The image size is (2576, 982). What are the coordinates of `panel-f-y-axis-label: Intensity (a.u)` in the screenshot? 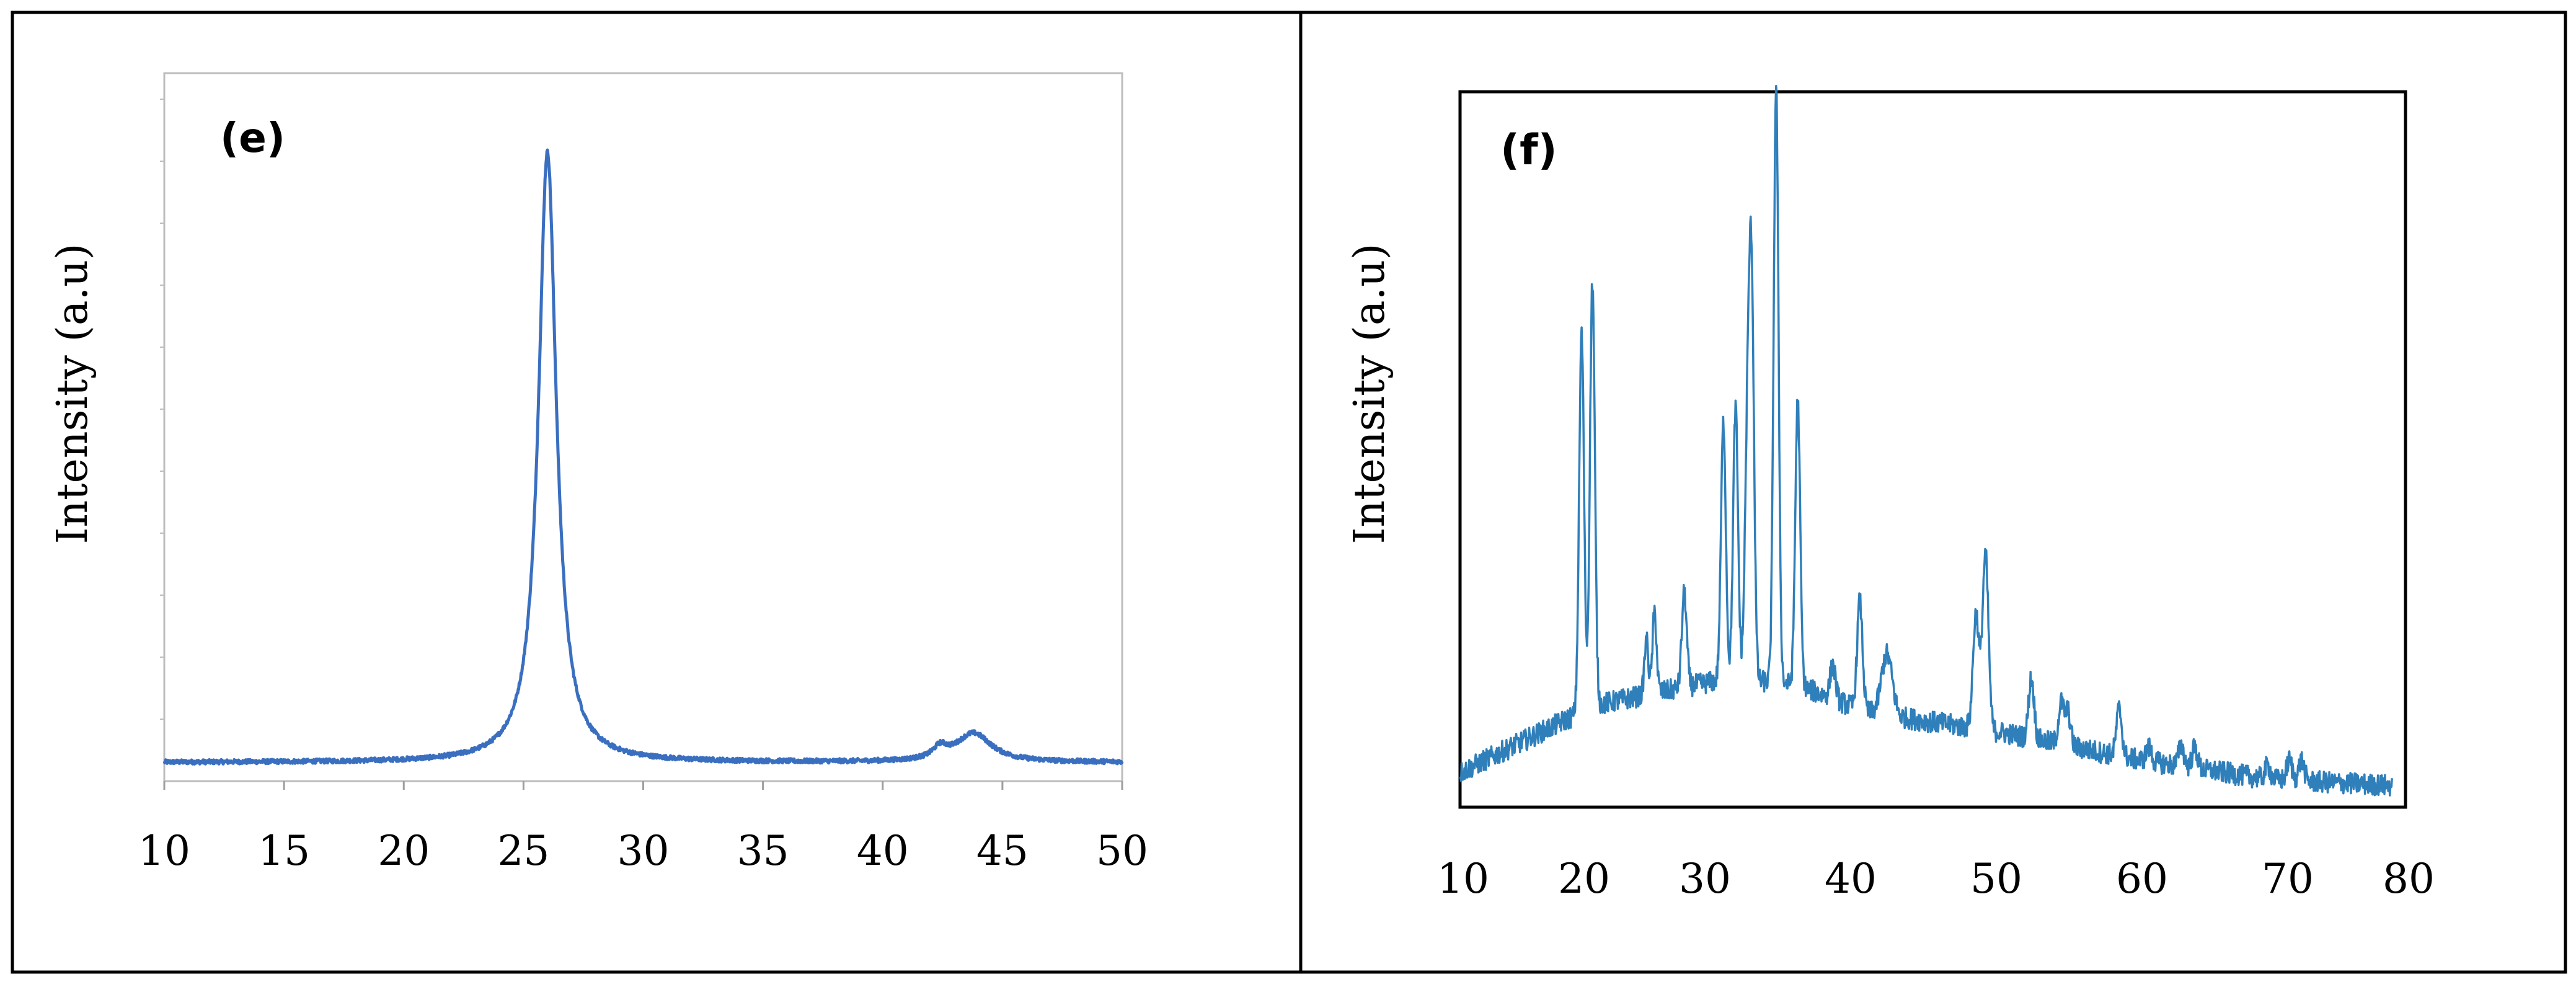 It's located at (1369, 393).